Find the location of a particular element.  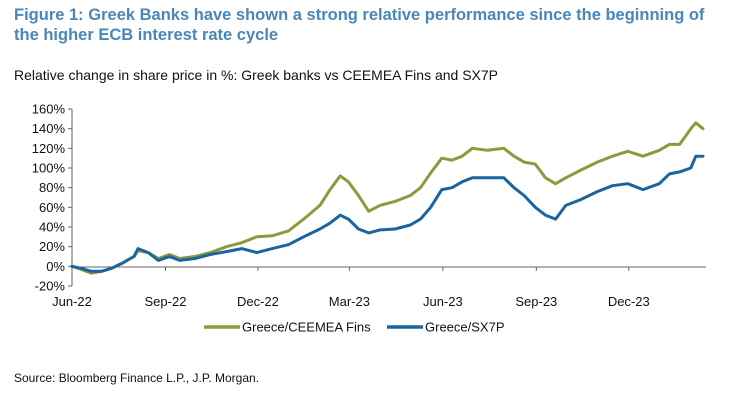

y-tick-label: 140% is located at coordinates (49, 128).